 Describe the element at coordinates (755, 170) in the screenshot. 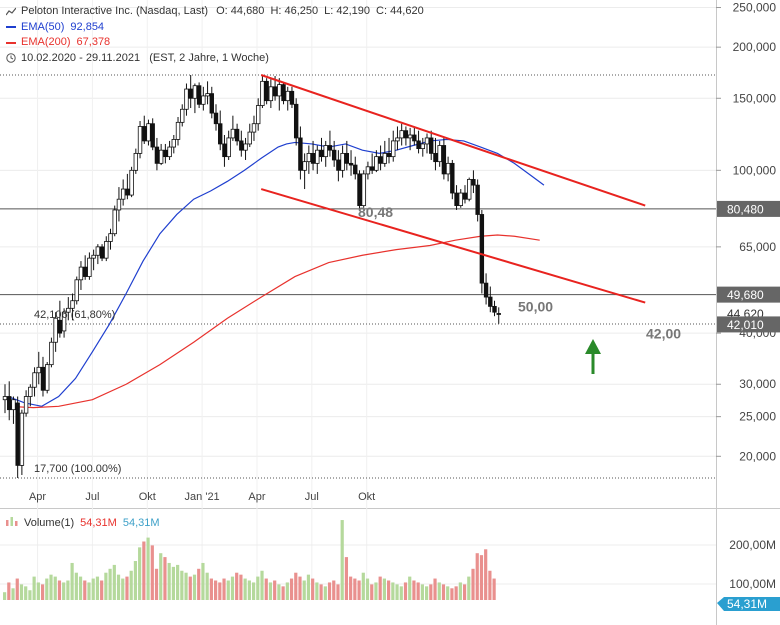

I see `y-tick-label: 100,000` at that location.